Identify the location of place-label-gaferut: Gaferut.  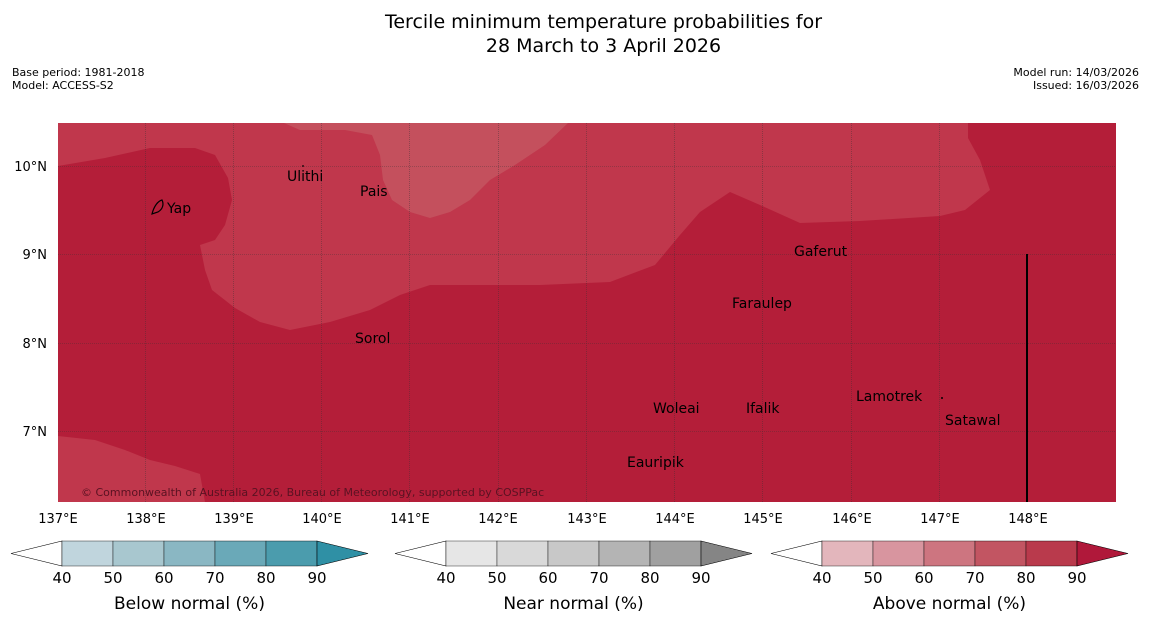
(821, 252).